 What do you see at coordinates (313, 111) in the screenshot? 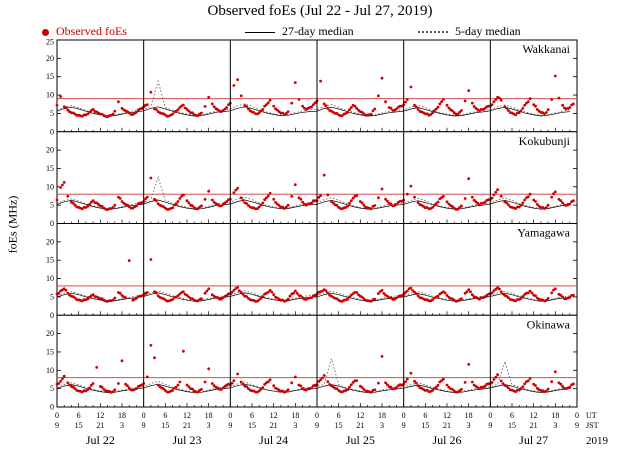
I see `median27-line` at bounding box center [313, 111].